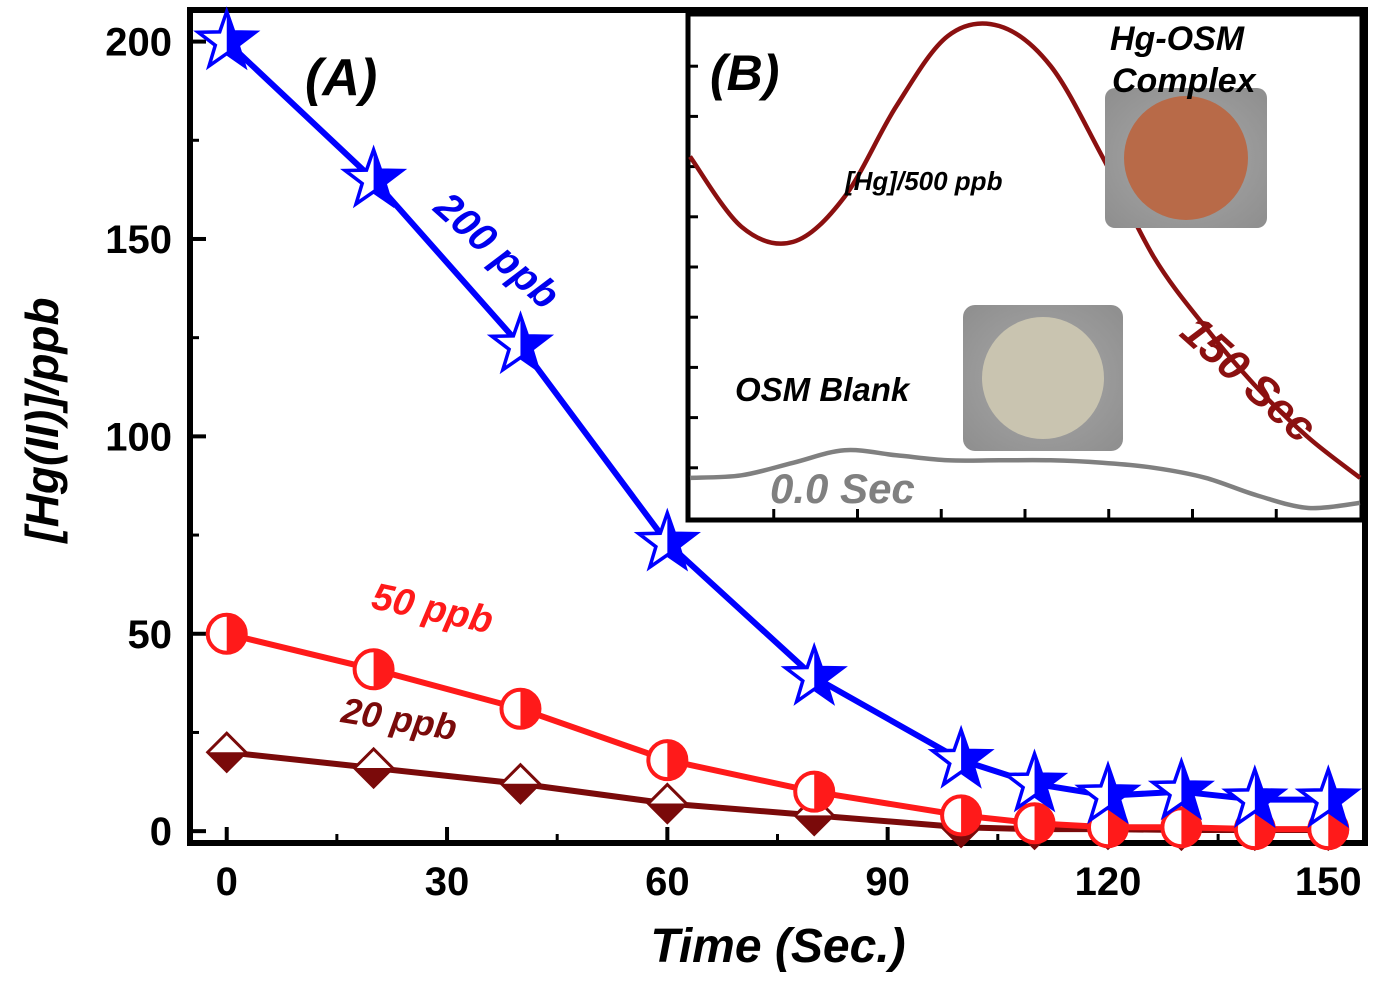 The height and width of the screenshot is (988, 1380). What do you see at coordinates (138, 437) in the screenshot?
I see `y-tick-label: 100` at bounding box center [138, 437].